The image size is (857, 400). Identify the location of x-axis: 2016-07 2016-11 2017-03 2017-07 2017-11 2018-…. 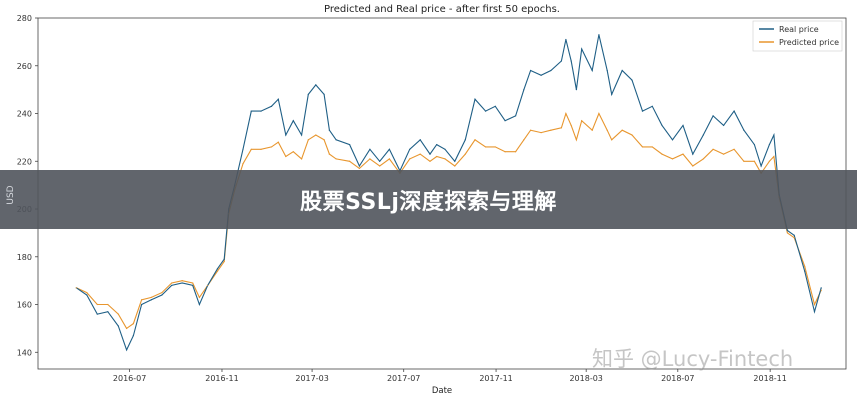
(450, 376).